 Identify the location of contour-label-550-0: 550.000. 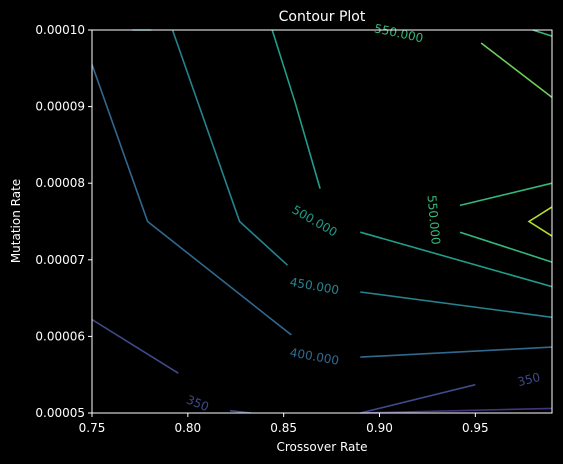
(434, 220).